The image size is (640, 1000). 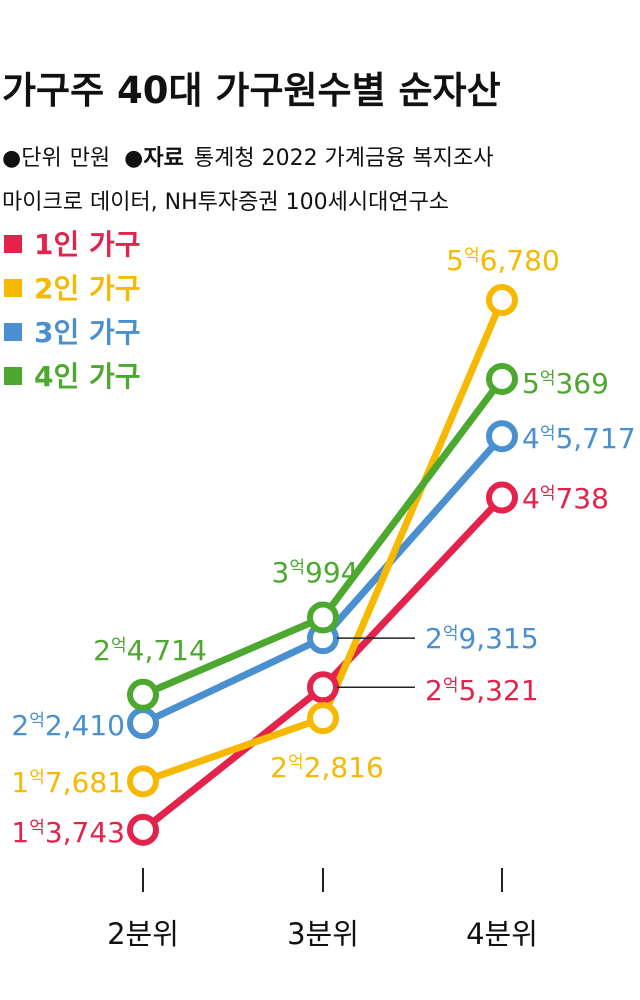 I want to click on source-value: 통계청 2022 가계금융 복지조사, so click(x=344, y=158).